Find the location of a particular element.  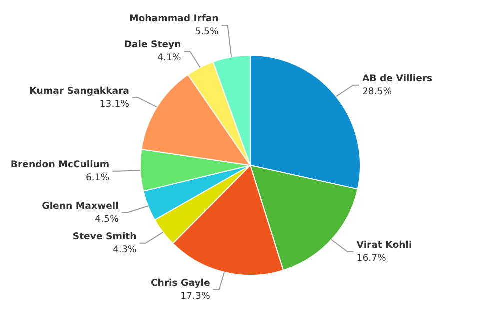

data-label: 6.1% is located at coordinates (98, 178).